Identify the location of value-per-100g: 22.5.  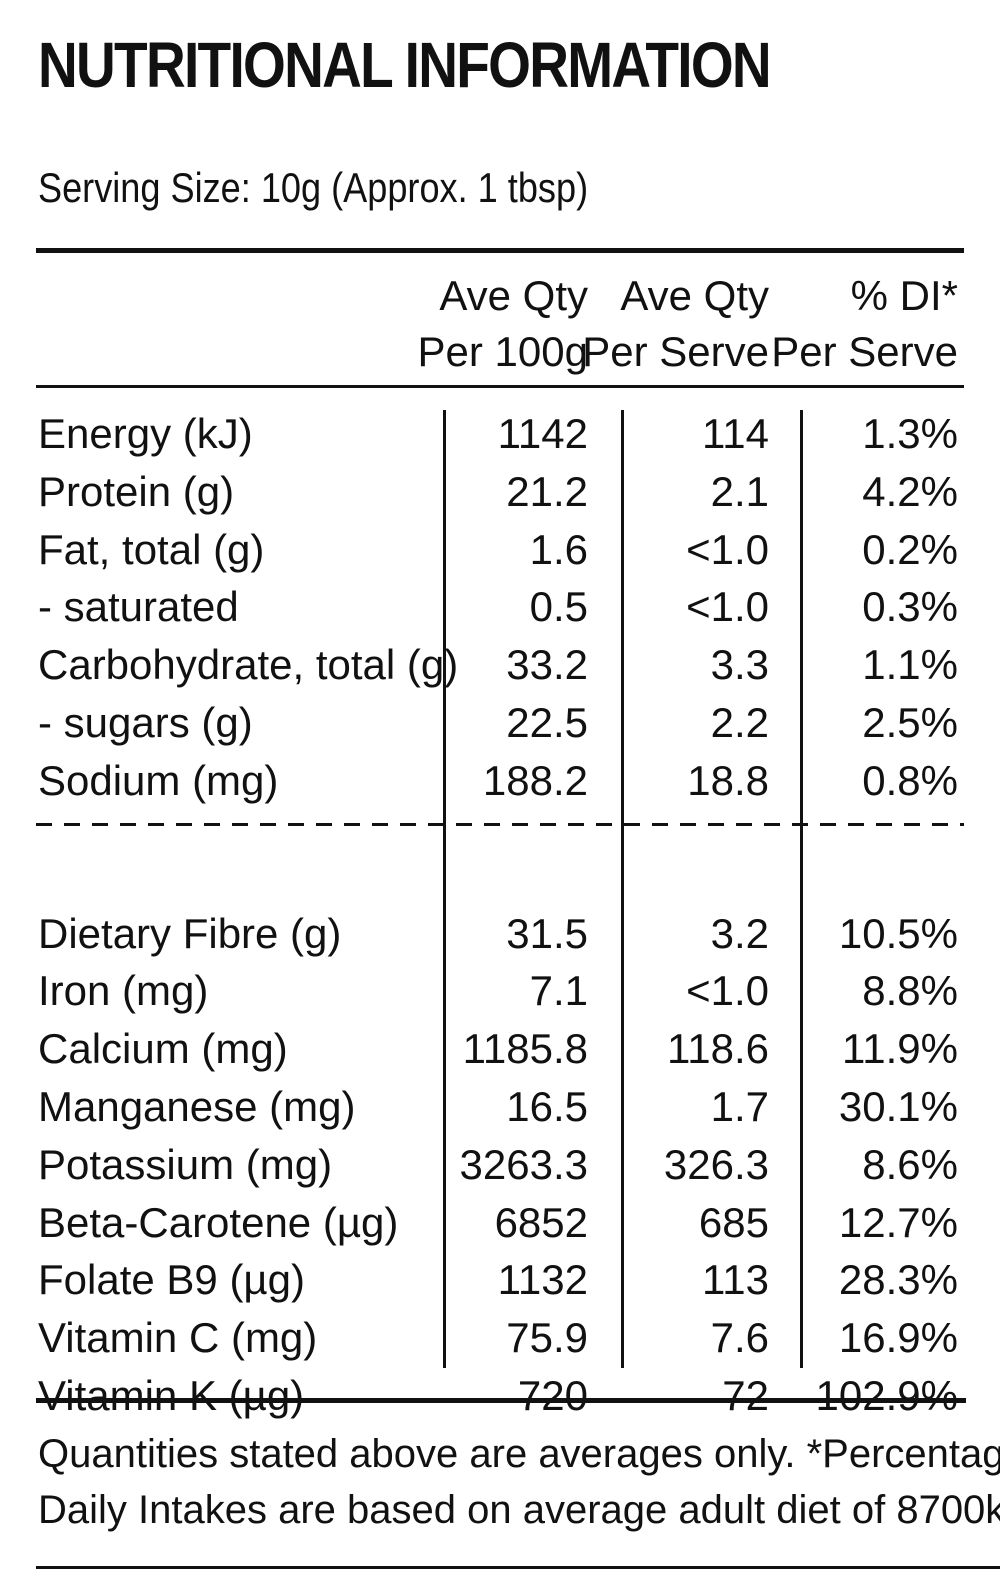
(547, 722).